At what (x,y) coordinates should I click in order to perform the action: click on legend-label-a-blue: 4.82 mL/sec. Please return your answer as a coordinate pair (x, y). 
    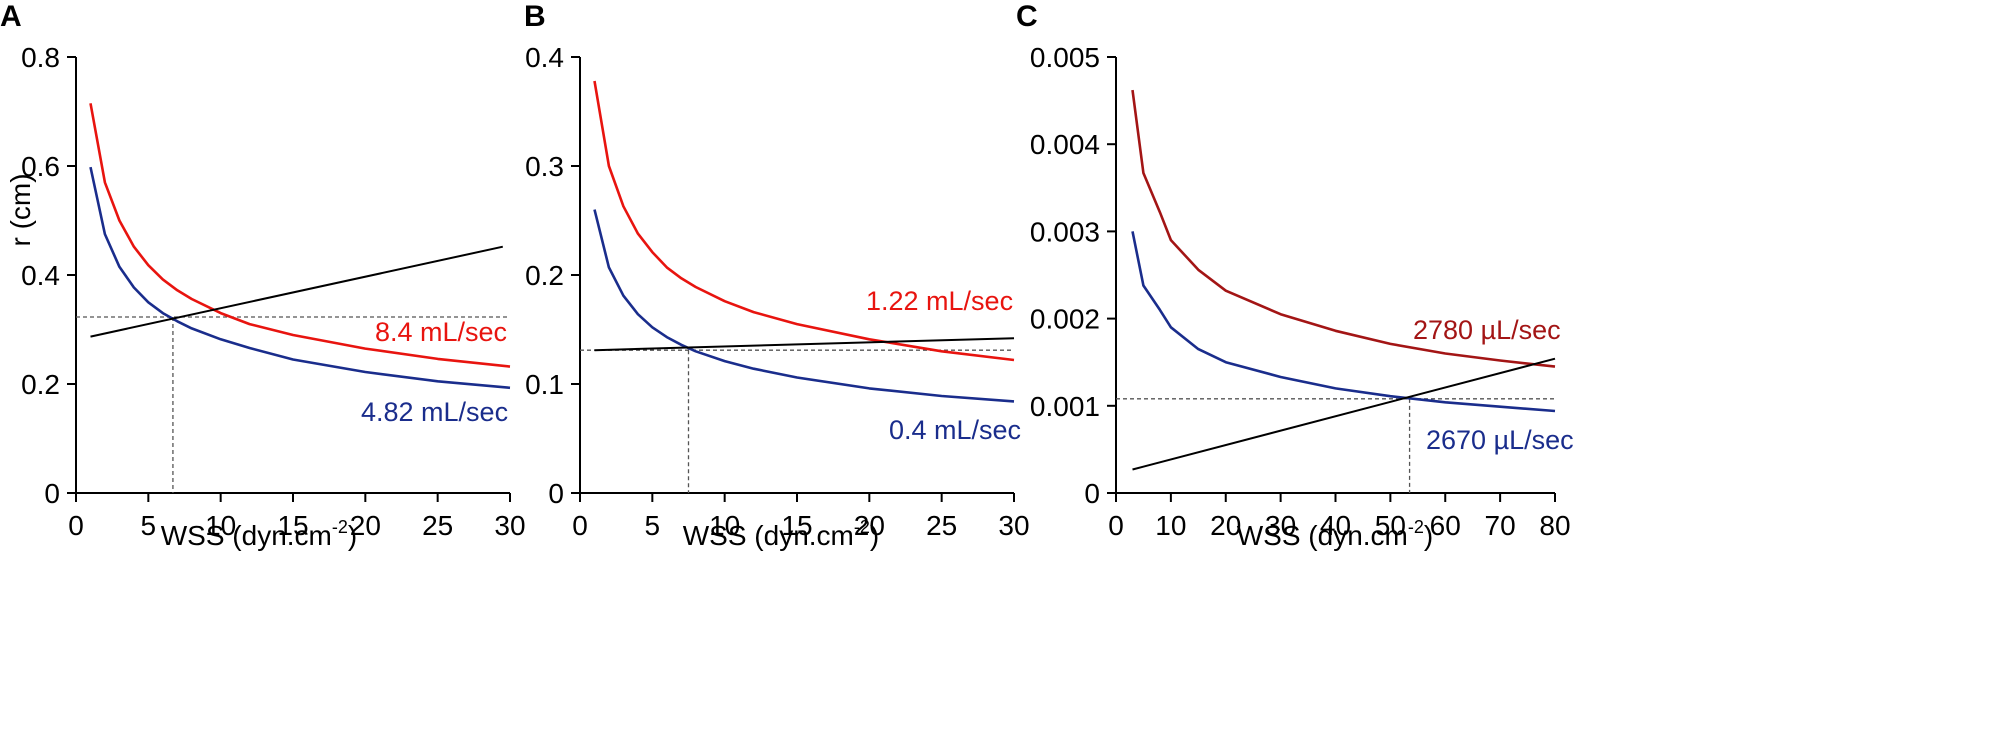
    Looking at the image, I should click on (434, 412).